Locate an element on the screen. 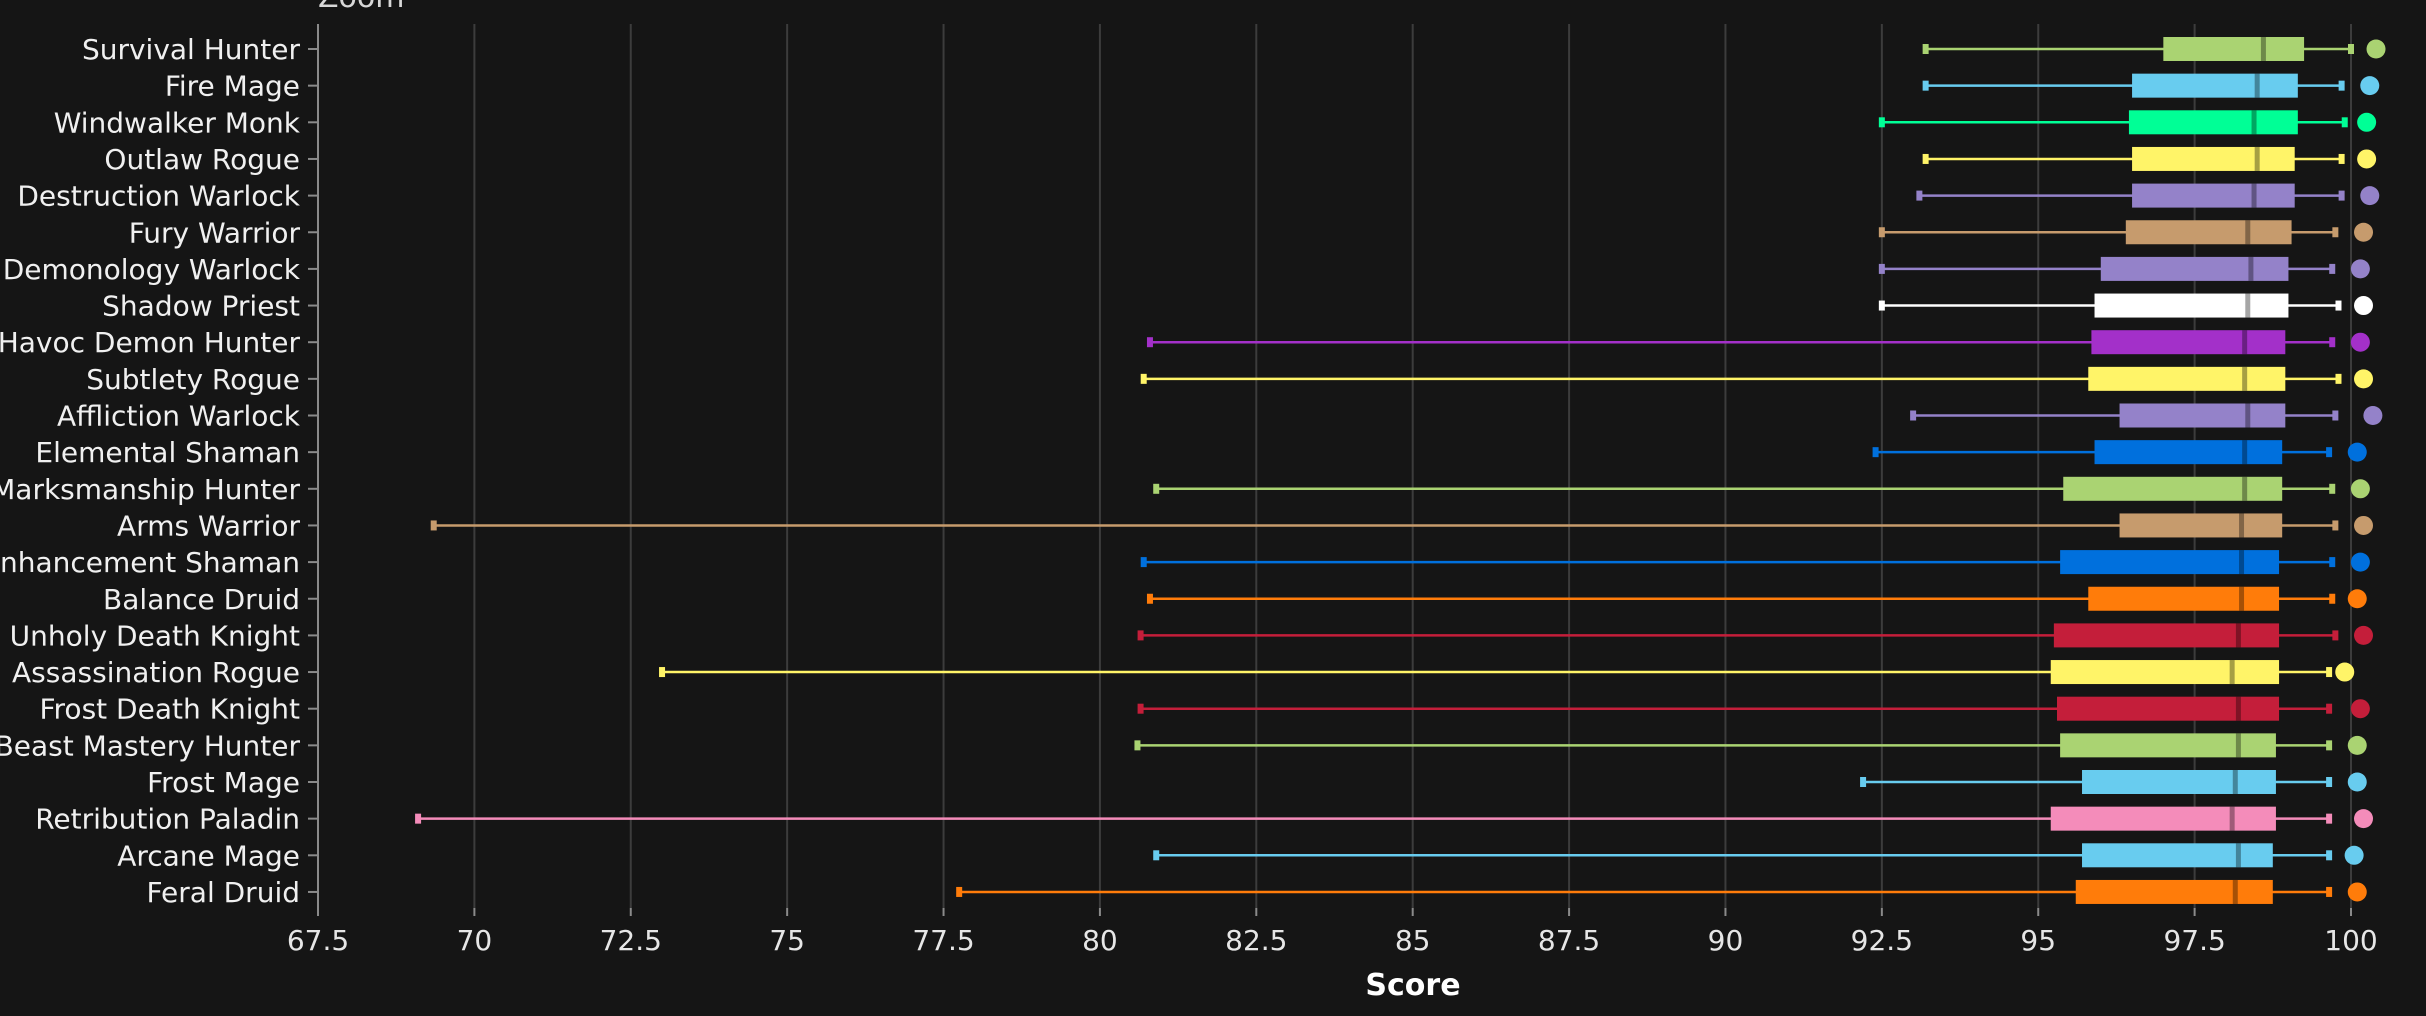 This screenshot has width=2426, height=1016. category-label: Retribution Paladin is located at coordinates (167, 819).